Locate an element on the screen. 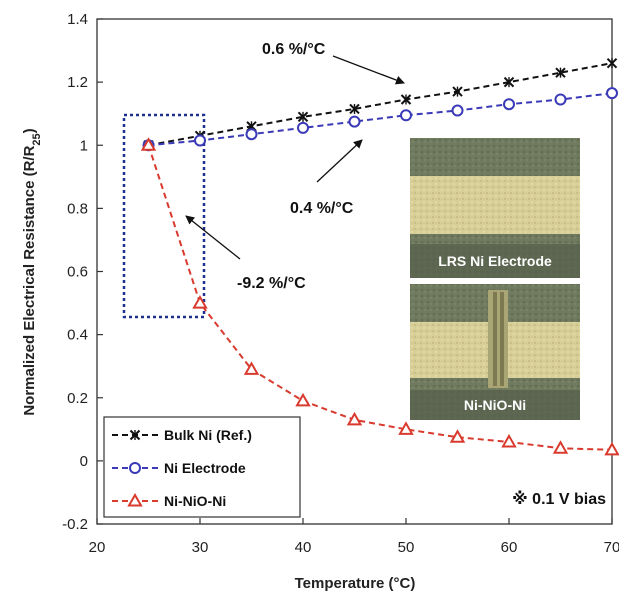  electrode-slope-arrow is located at coordinates (339, 161).